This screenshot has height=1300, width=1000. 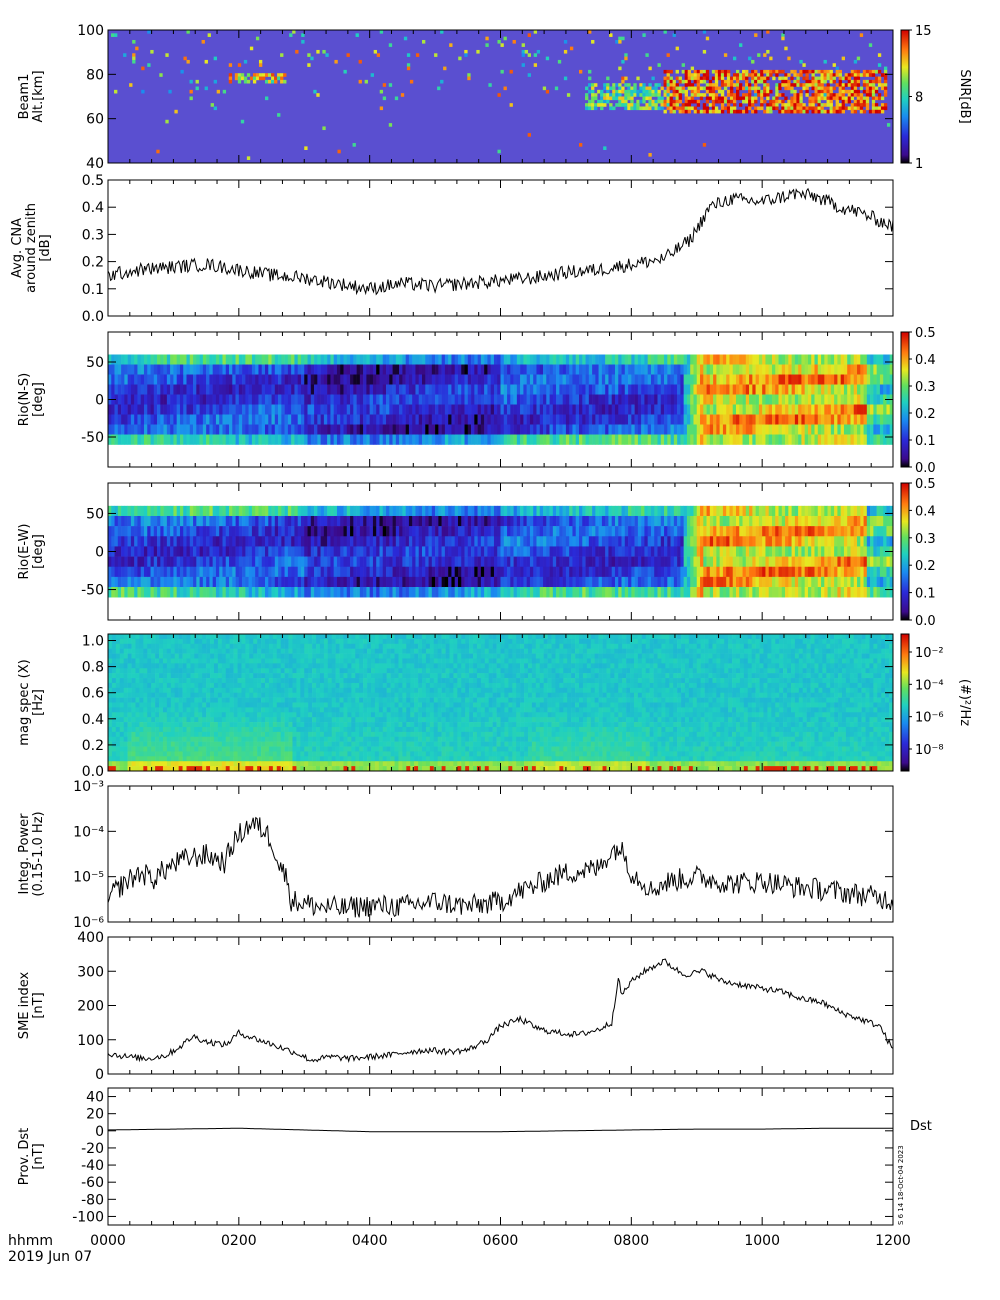 What do you see at coordinates (93, 290) in the screenshot?
I see `panel-1-ytick-1: 0.1` at bounding box center [93, 290].